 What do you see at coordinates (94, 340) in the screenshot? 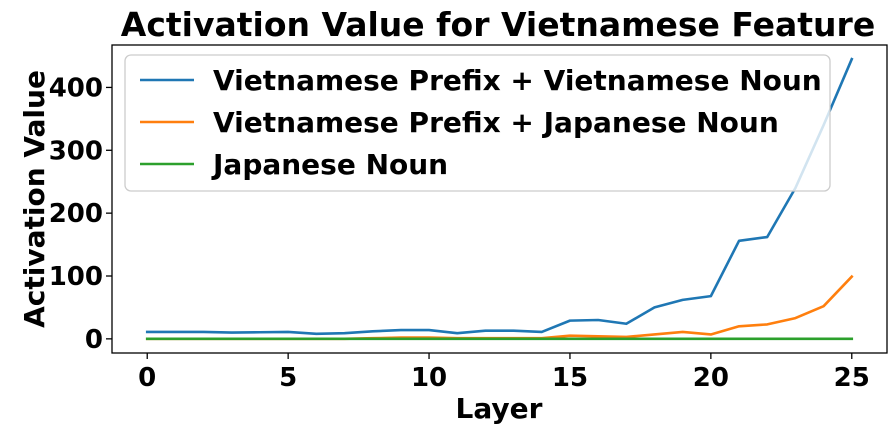
I see `y-tick-label: 0` at bounding box center [94, 340].